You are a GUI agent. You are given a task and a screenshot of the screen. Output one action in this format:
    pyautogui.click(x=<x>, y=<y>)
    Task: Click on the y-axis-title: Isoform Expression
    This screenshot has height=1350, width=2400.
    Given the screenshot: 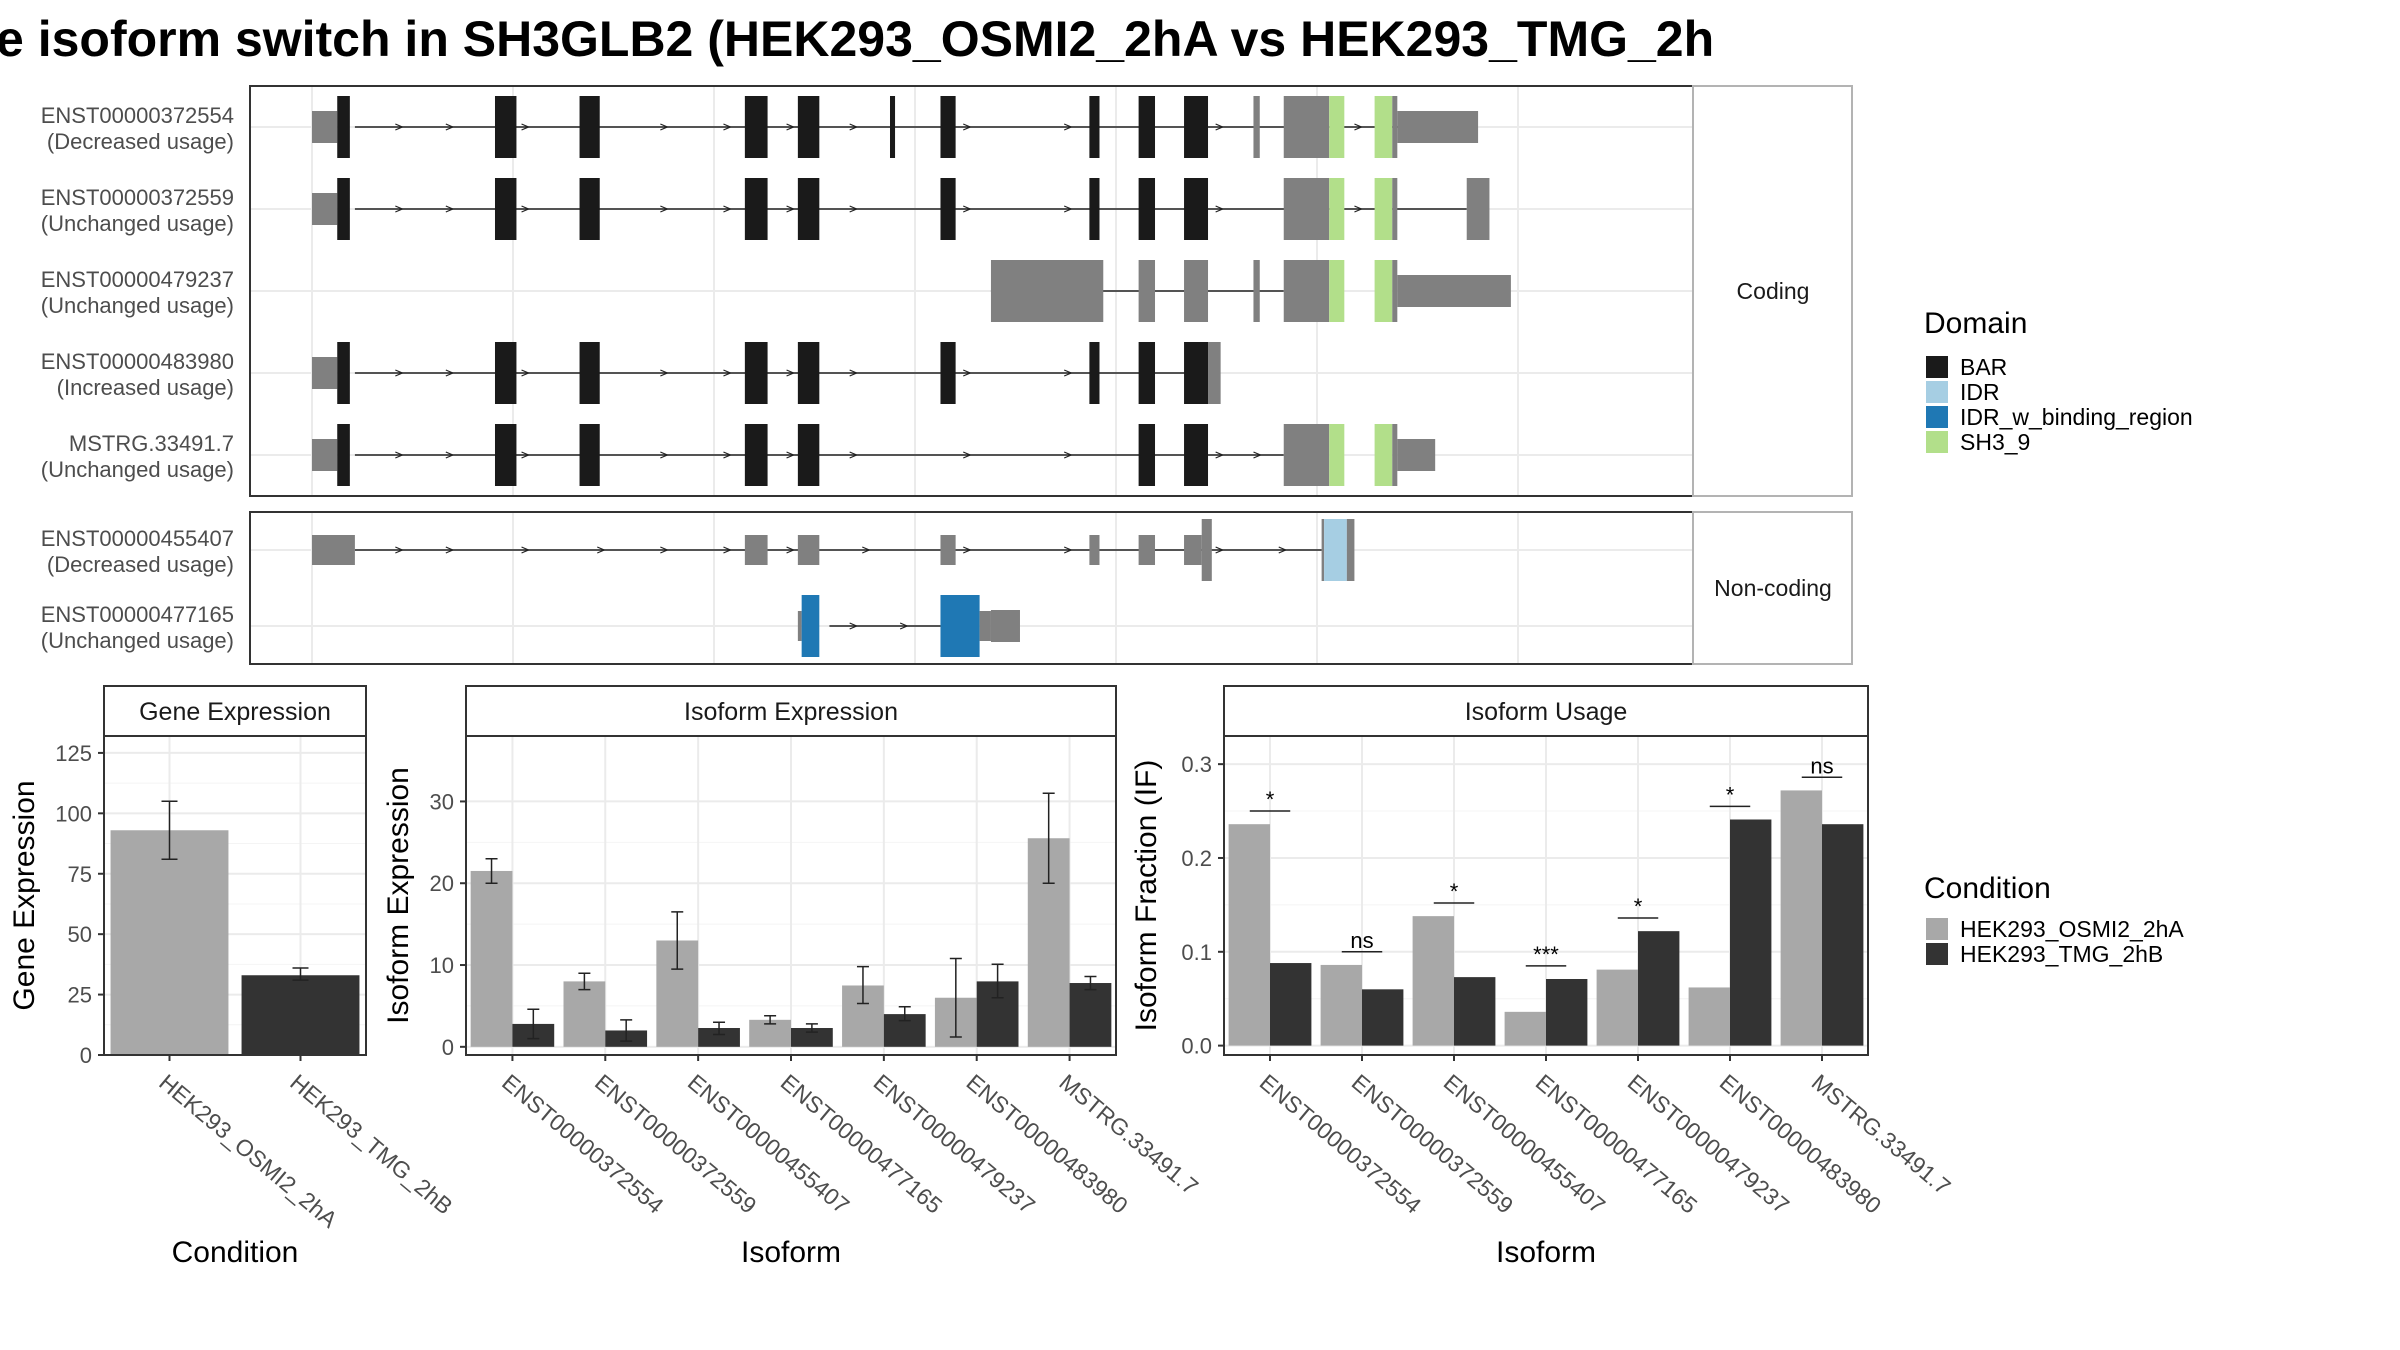 What is the action you would take?
    pyautogui.click(x=398, y=895)
    